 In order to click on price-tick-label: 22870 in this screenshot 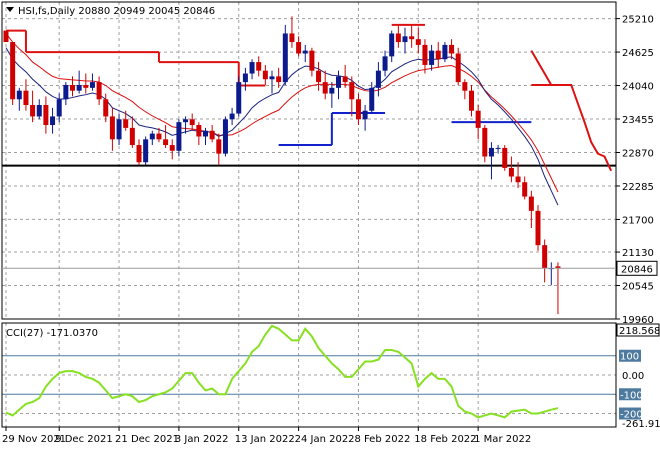, I will do `click(638, 153)`.